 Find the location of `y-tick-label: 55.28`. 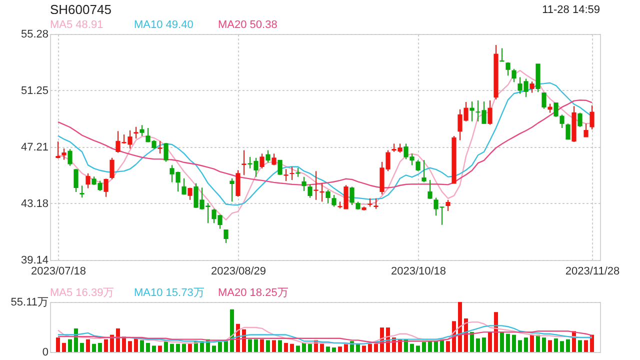

y-tick-label: 55.28 is located at coordinates (34, 34).